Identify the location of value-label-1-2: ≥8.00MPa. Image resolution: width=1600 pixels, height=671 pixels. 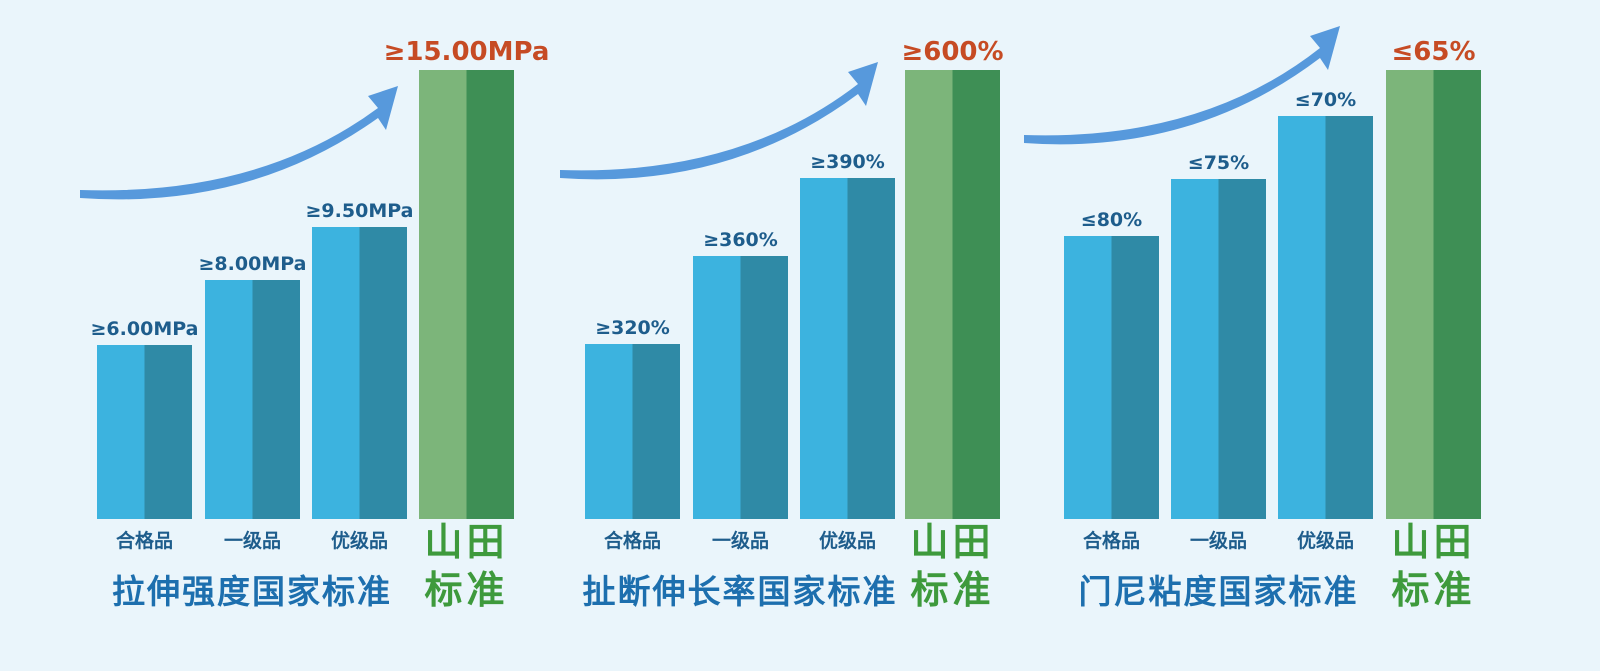
(253, 264).